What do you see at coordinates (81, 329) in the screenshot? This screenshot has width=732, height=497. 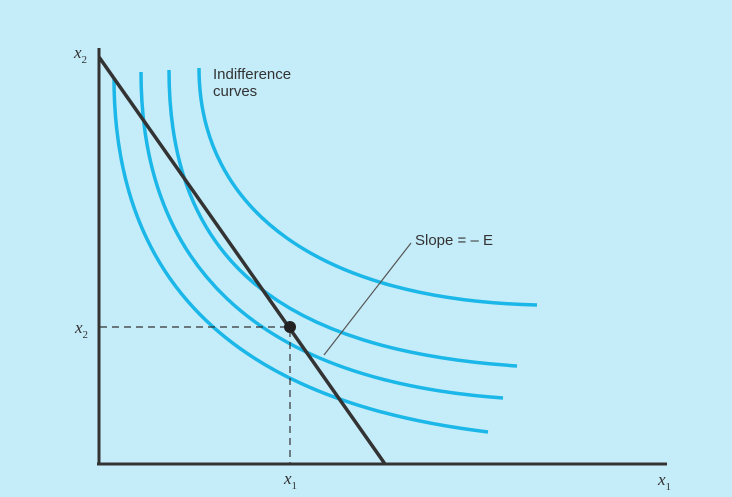 I see `y-tick-label: x2` at bounding box center [81, 329].